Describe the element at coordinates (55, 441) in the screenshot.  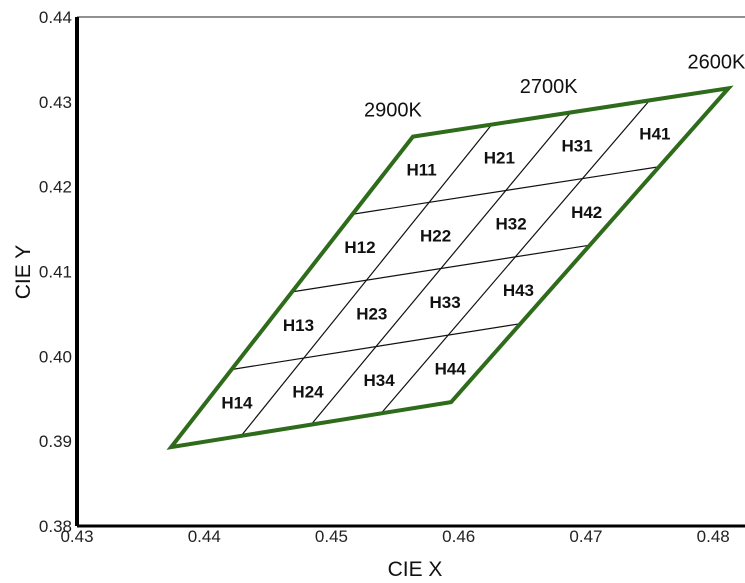
I see `y-tick-label: 0.39` at that location.